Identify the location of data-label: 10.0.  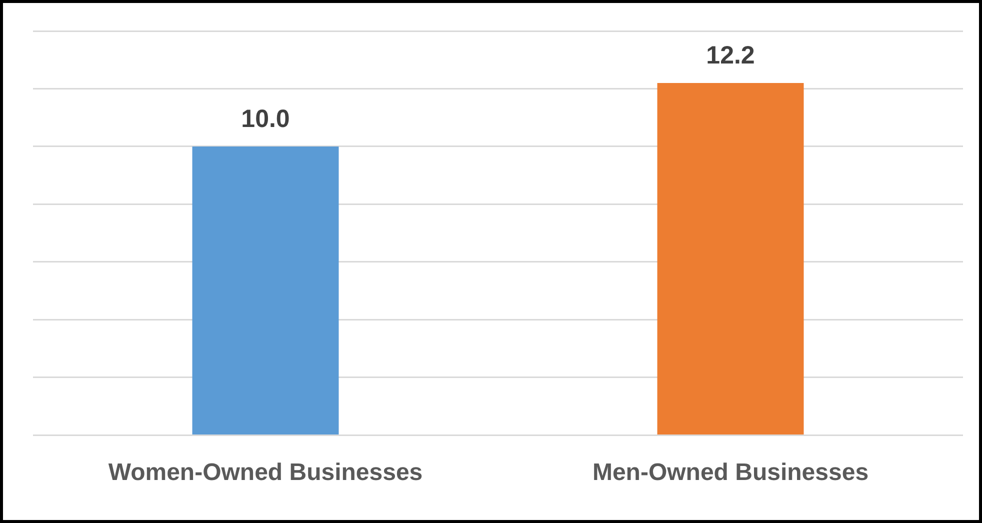
(265, 118).